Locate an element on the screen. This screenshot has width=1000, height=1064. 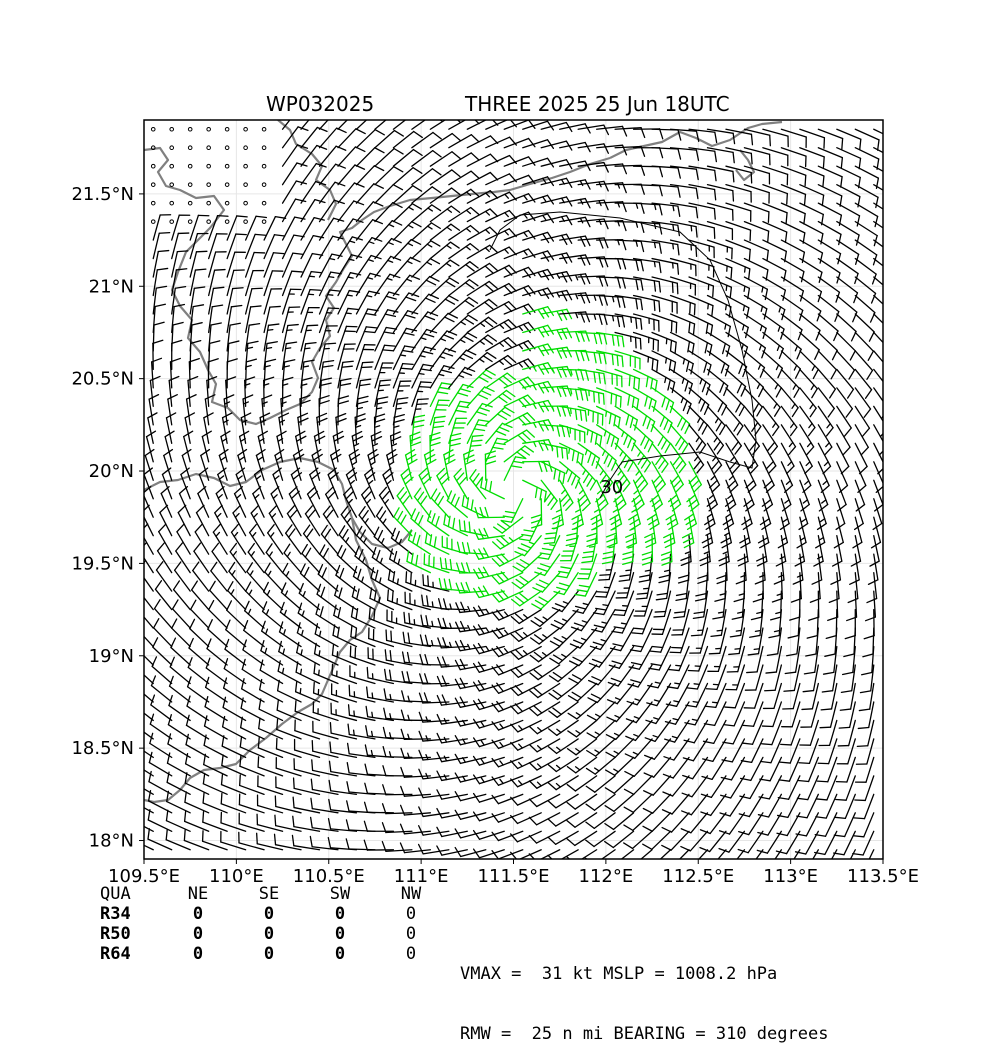
y-tick-label: 21°N is located at coordinates (111, 286).